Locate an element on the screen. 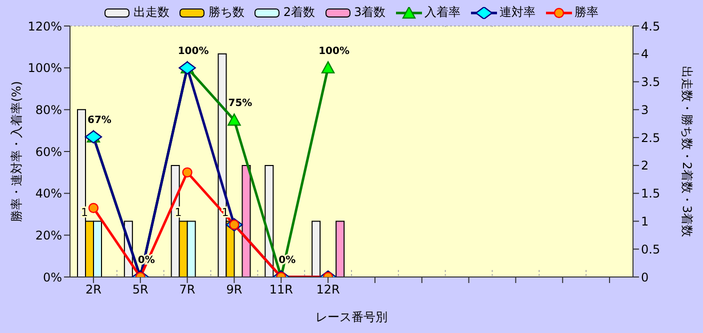  y-tick-label: 80% is located at coordinates (48, 109).